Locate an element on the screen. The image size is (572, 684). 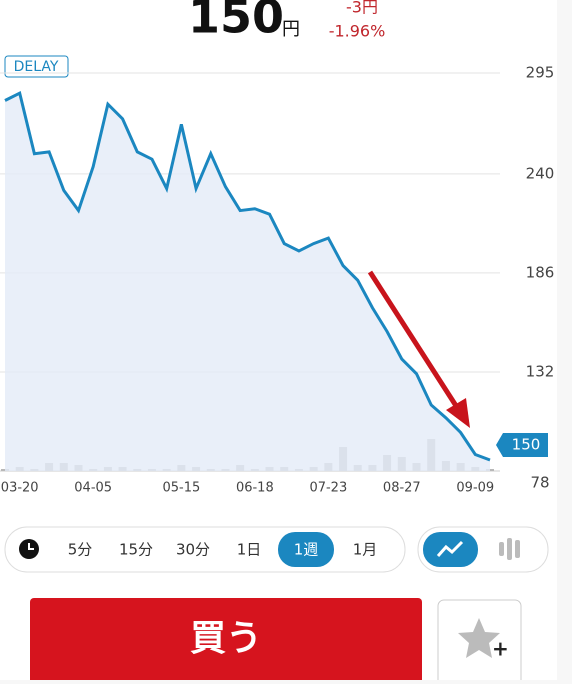
price-change-pct: -1.96% is located at coordinates (357, 31).